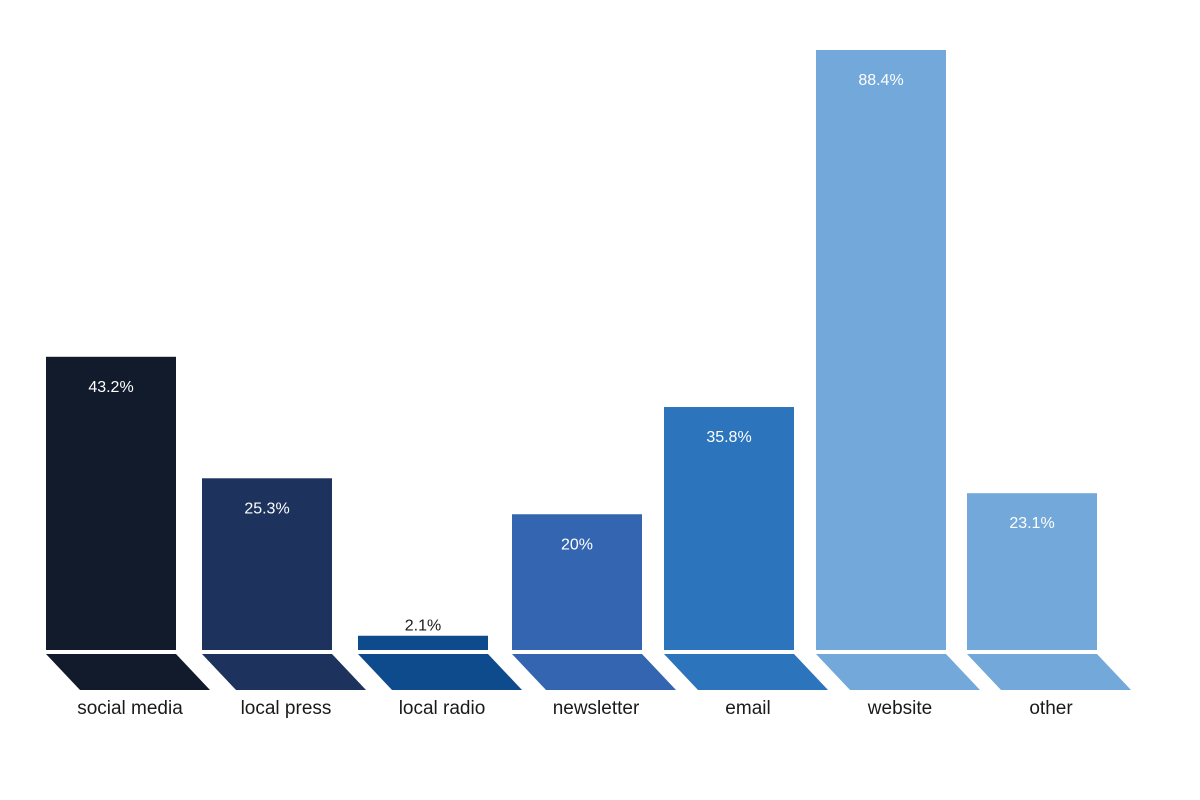 Image resolution: width=1200 pixels, height=800 pixels. I want to click on bar-base-email, so click(746, 672).